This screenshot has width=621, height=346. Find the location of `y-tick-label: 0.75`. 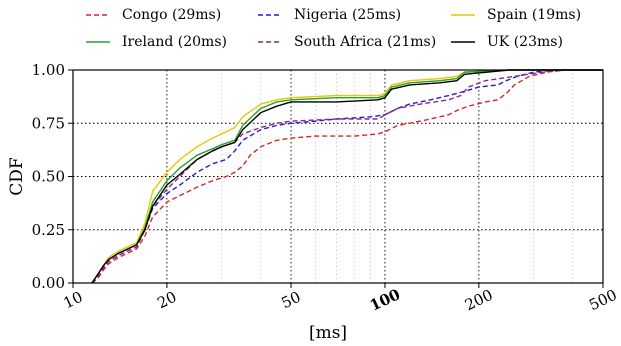

y-tick-label: 0.75 is located at coordinates (48, 123).